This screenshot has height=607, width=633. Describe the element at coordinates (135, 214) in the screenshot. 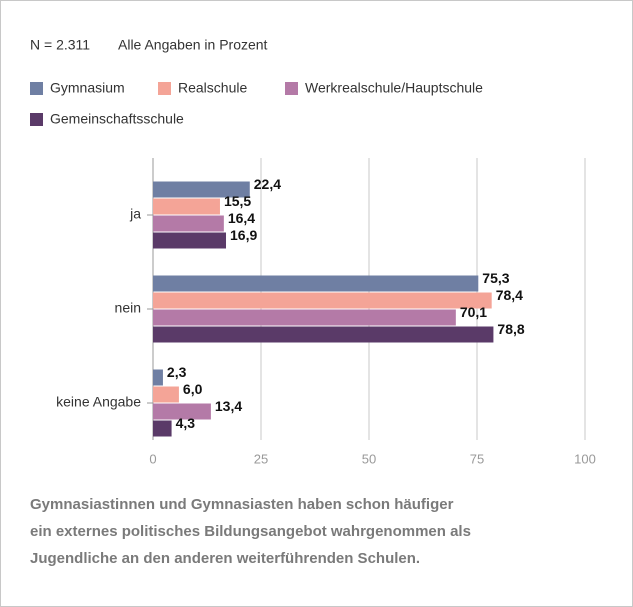

I see `y-tick-label: ja` at that location.